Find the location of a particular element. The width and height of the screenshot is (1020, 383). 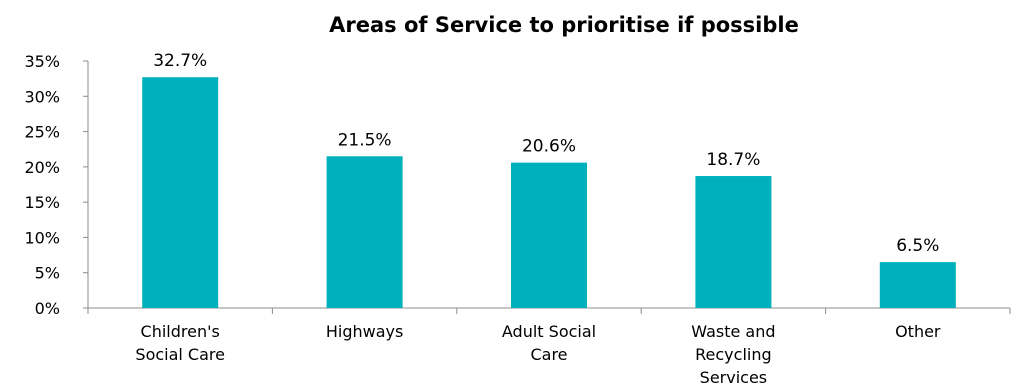

y-tick-label: 25% is located at coordinates (42, 132).